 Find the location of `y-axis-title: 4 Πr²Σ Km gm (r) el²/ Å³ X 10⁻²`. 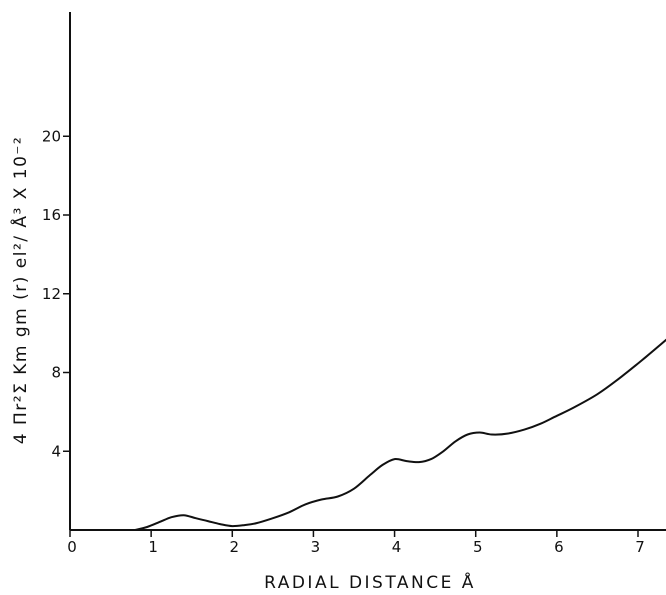

y-axis-title: 4 Πr²Σ Km gm (r) el²/ Å³ X 10⁻² is located at coordinates (20, 290).